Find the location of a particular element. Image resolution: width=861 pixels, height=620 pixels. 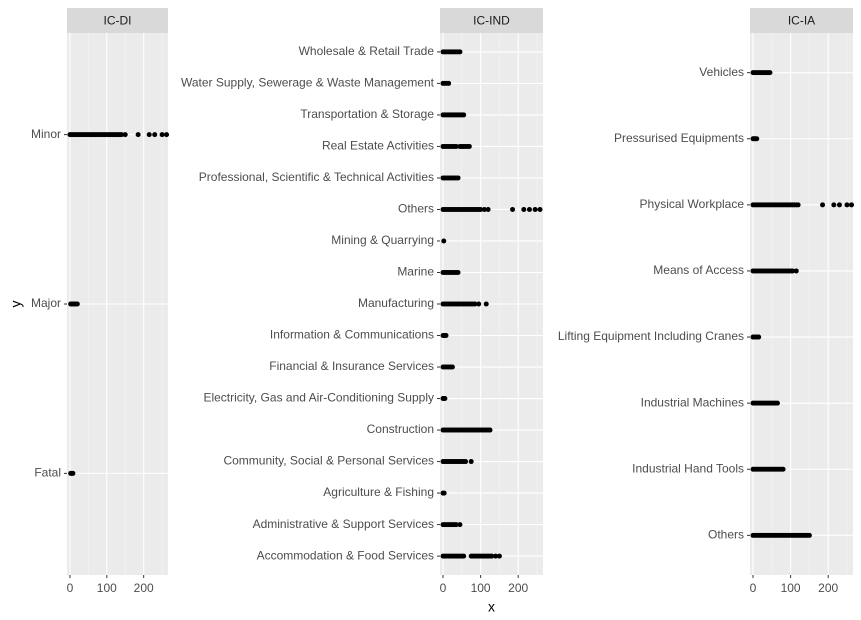

y-tick-label: Community, Social & Personal Services is located at coordinates (328, 461).